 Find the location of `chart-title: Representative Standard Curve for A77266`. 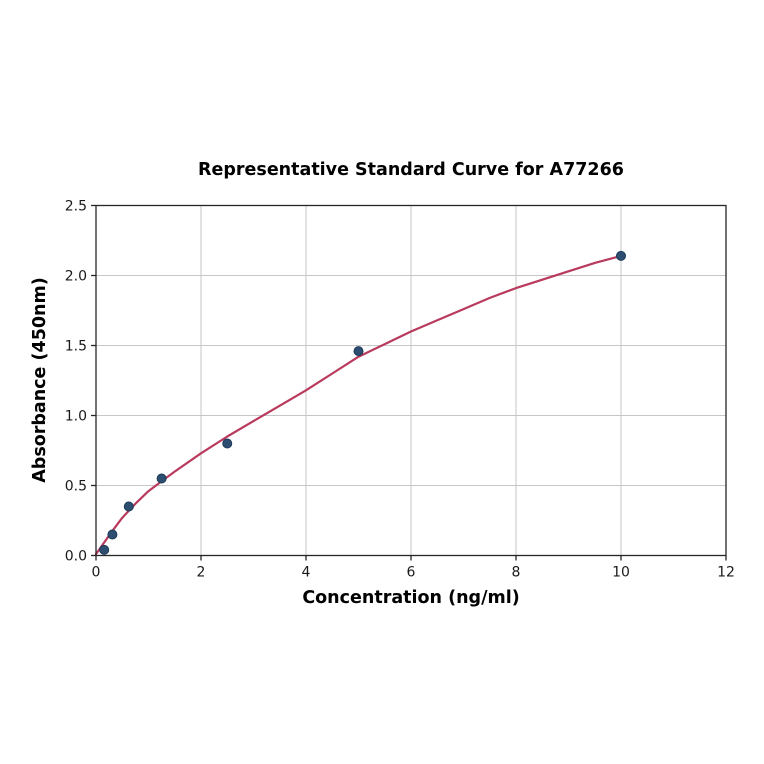

chart-title: Representative Standard Curve for A77266 is located at coordinates (411, 170).